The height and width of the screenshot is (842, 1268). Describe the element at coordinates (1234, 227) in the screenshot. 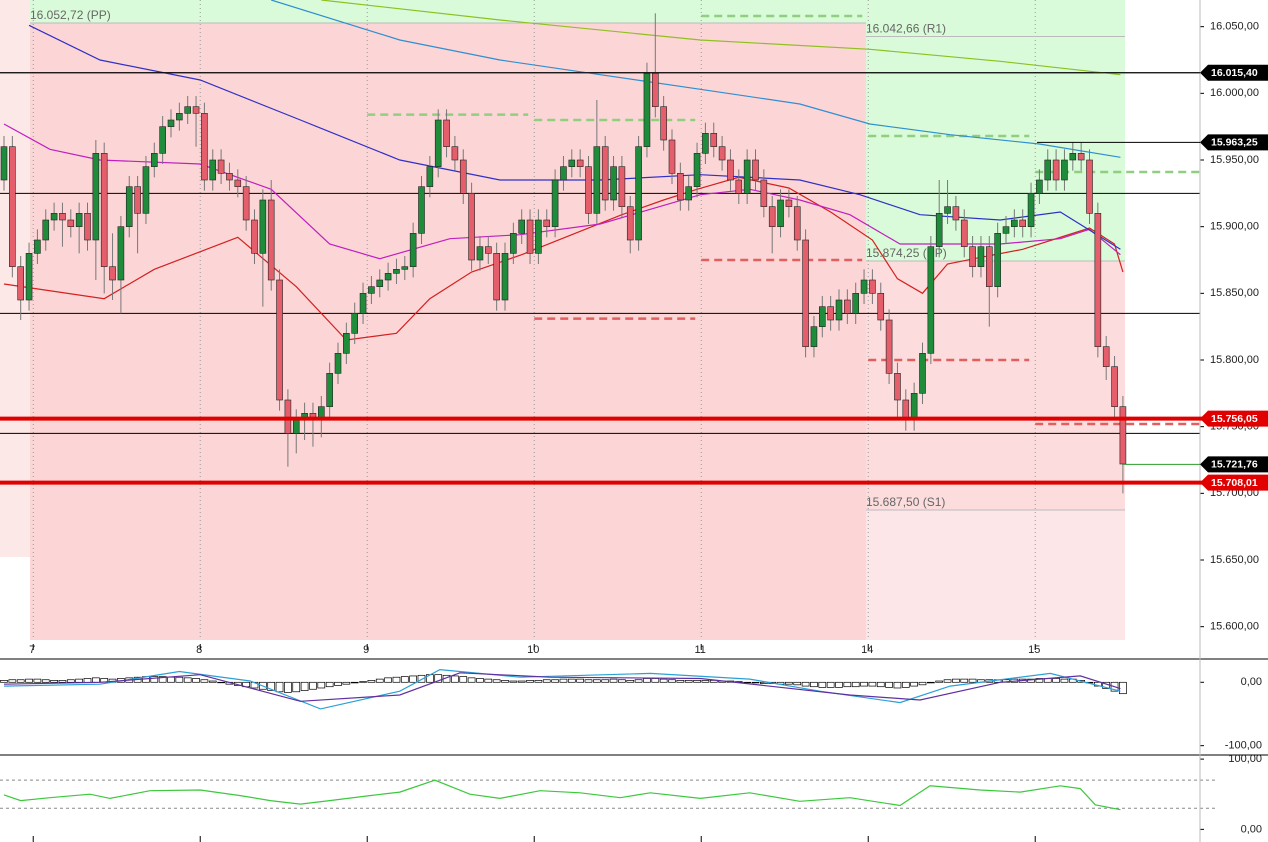

I see `y-tick-label: 15.900,00` at that location.